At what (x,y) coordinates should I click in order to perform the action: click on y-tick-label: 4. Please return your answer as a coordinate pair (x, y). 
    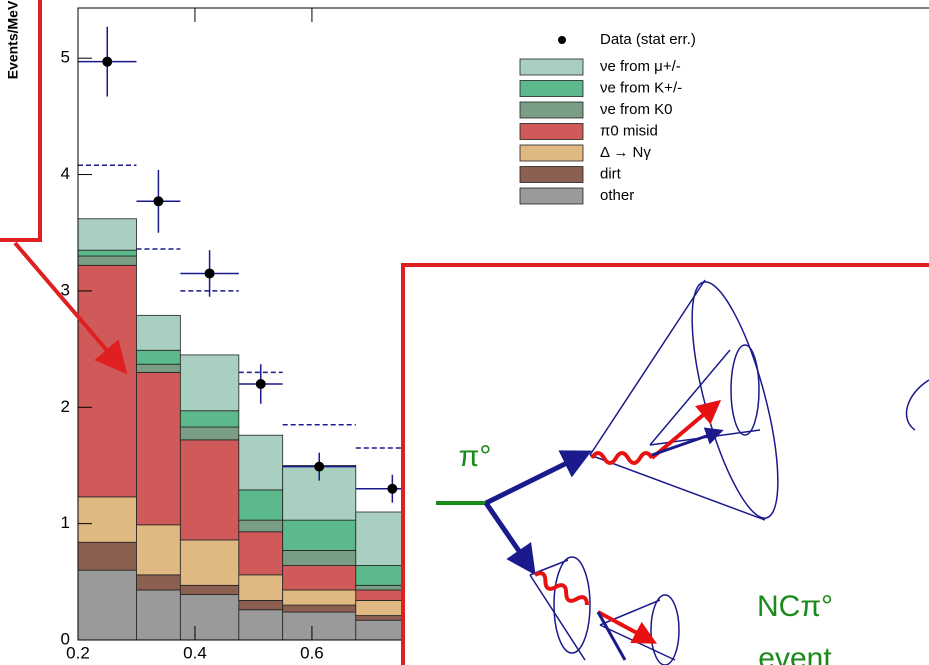
    Looking at the image, I should click on (65, 173).